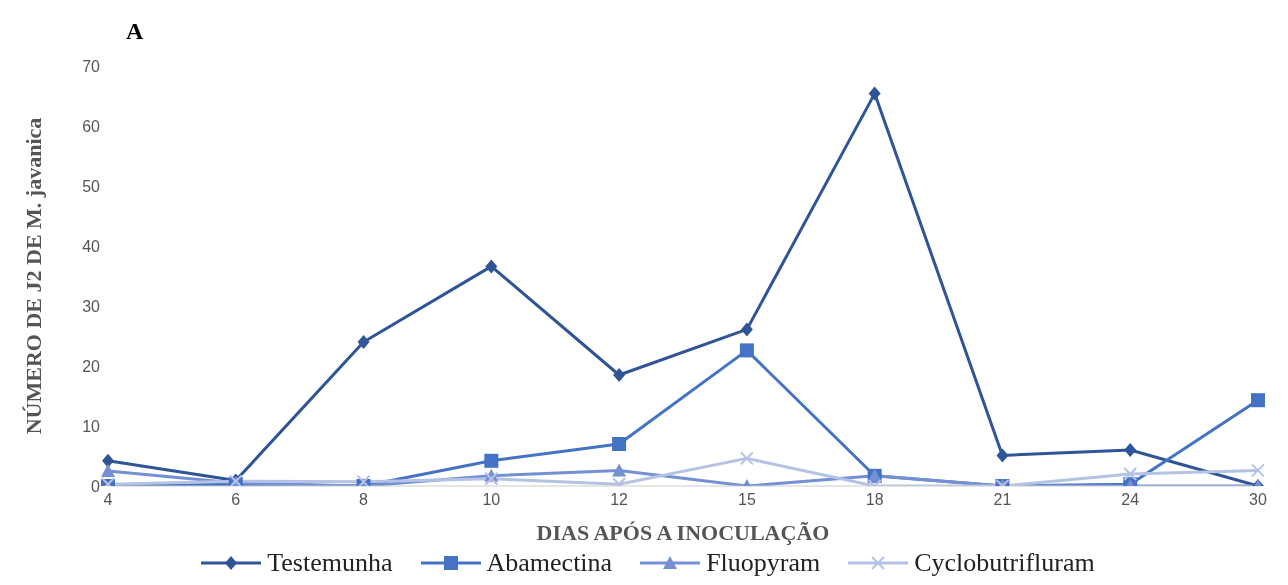 This screenshot has height=585, width=1288. I want to click on legend-label: Cyclobutrifluram, so click(1004, 563).